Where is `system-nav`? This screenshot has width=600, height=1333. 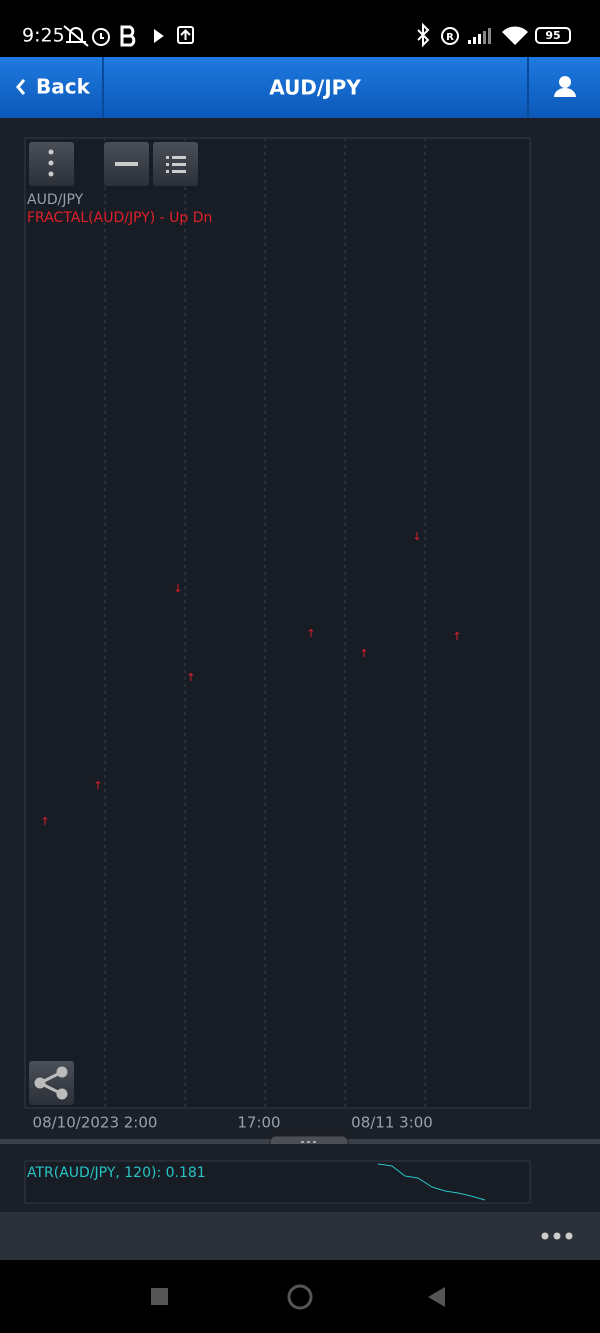 system-nav is located at coordinates (300, 1296).